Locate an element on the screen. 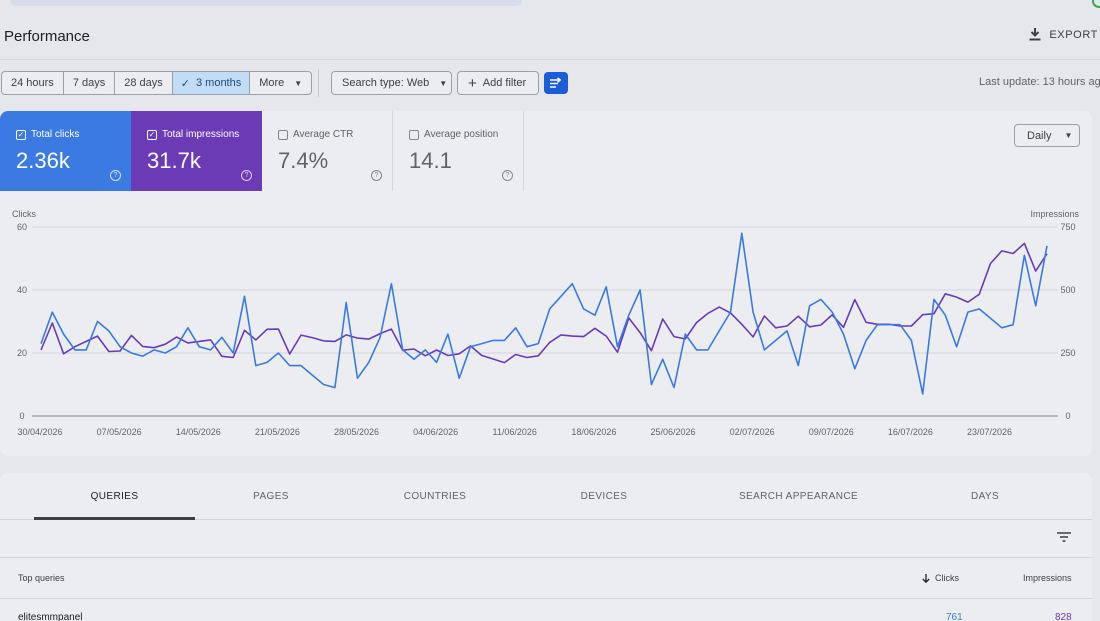 The height and width of the screenshot is (621, 1100). metric-total-impressions: ✓ Total impressions 31.7k ? is located at coordinates (196, 151).